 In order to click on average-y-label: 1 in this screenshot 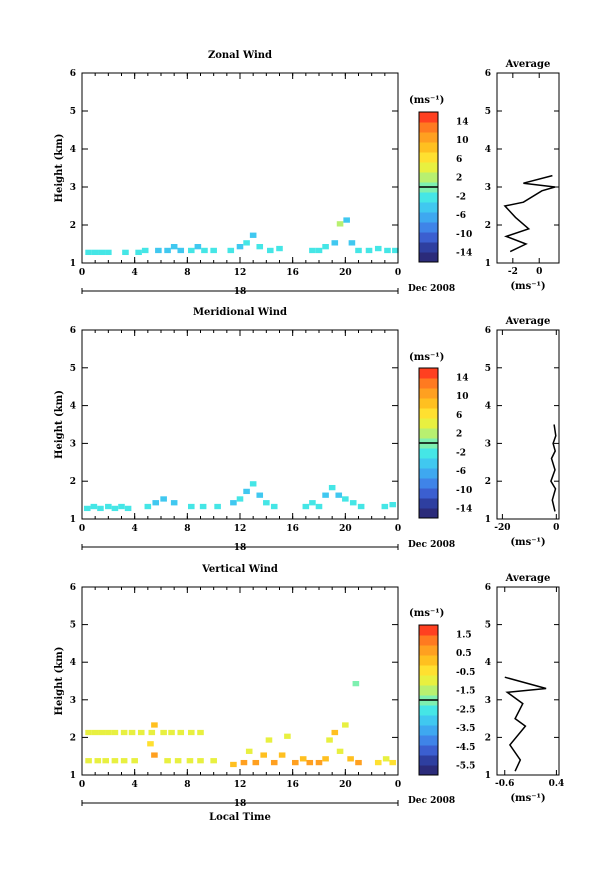, I will do `click(488, 264)`.